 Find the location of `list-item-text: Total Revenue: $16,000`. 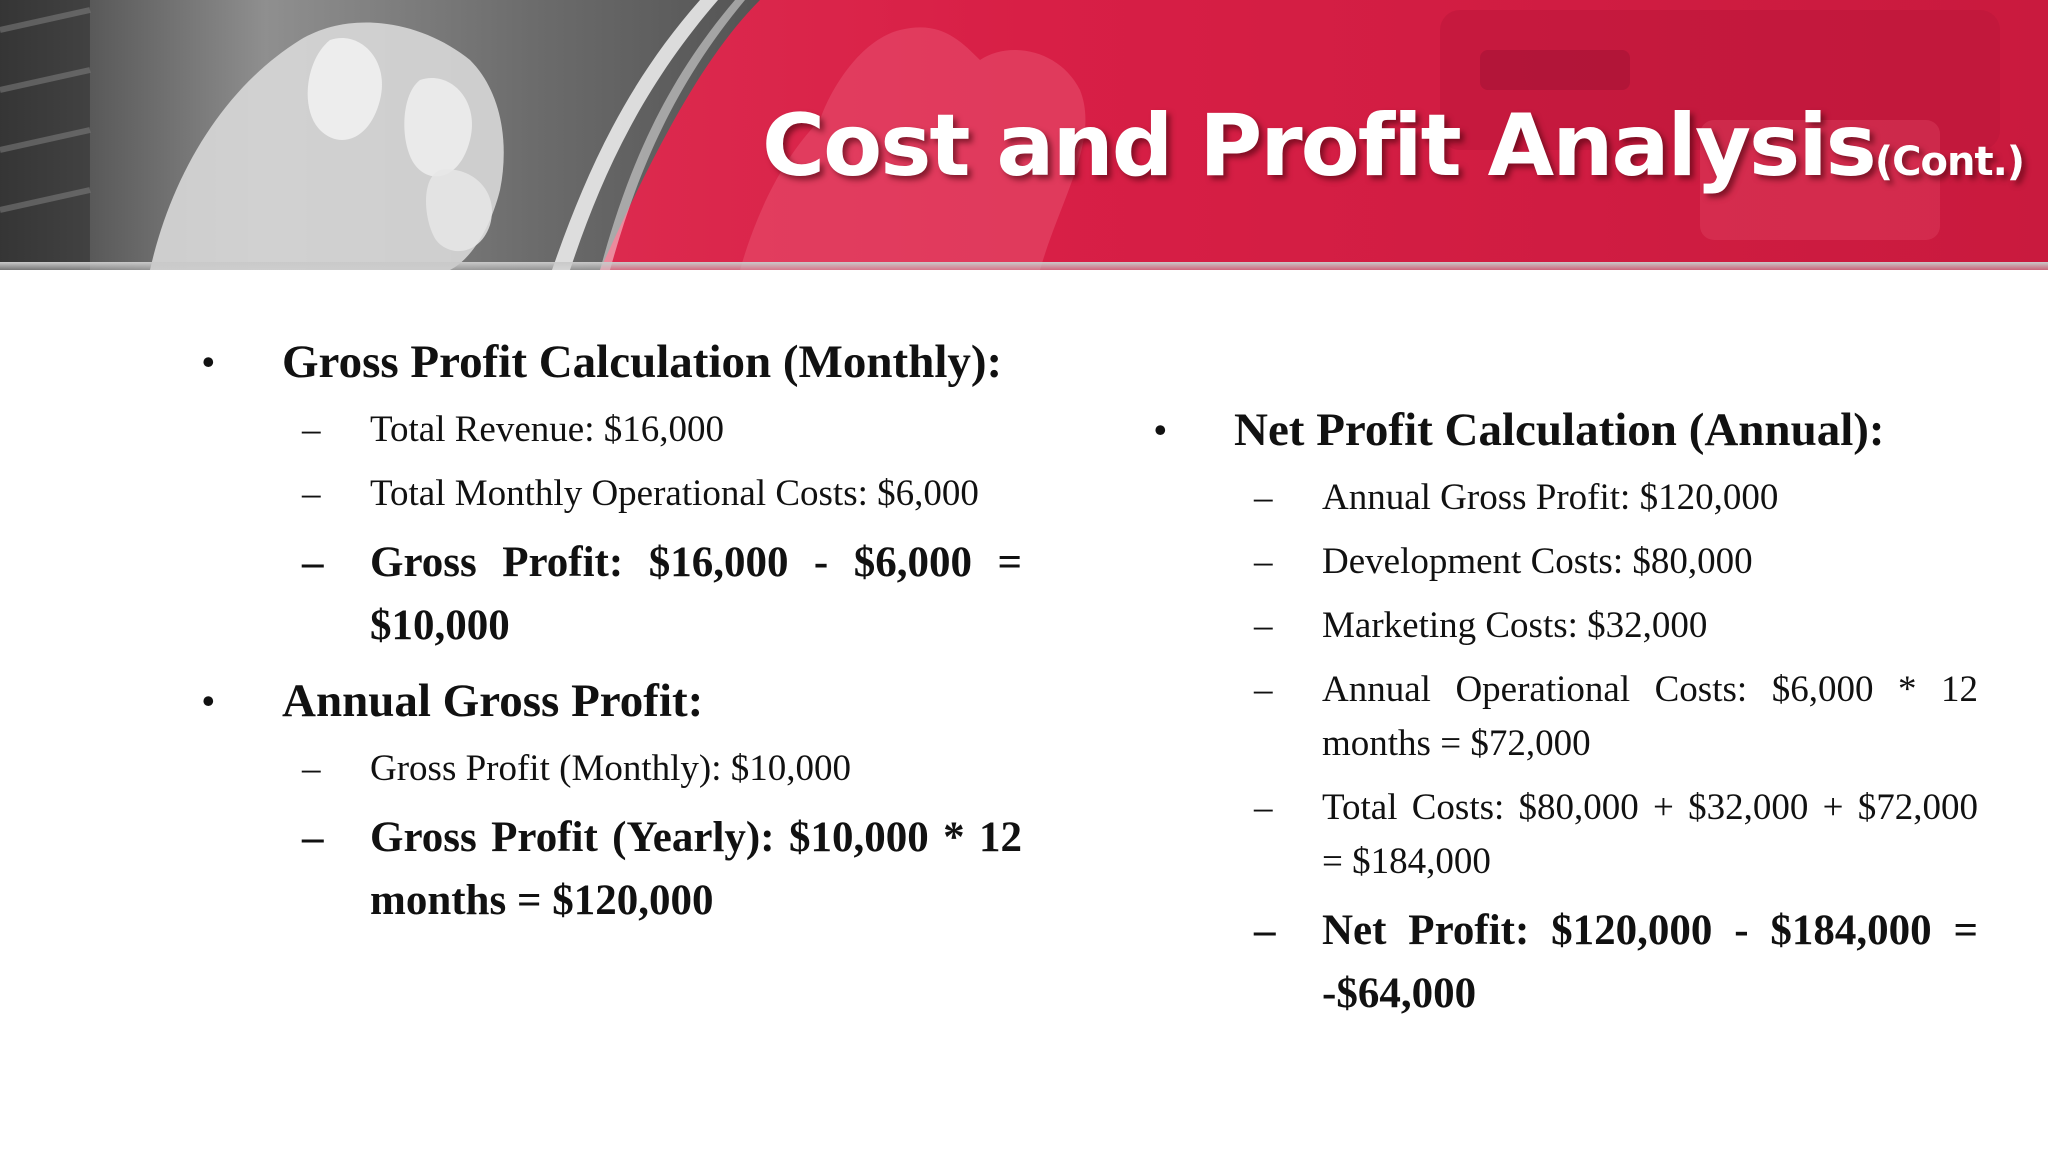

list-item-text: Total Revenue: $16,000 is located at coordinates (547, 429).